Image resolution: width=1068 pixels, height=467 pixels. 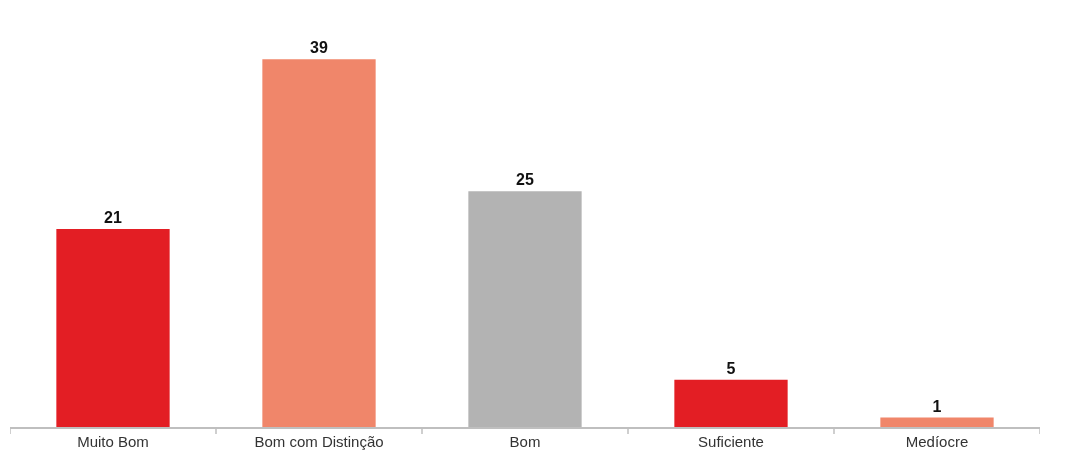 I want to click on x-tick-label: Bom com Distinção, so click(x=319, y=441).